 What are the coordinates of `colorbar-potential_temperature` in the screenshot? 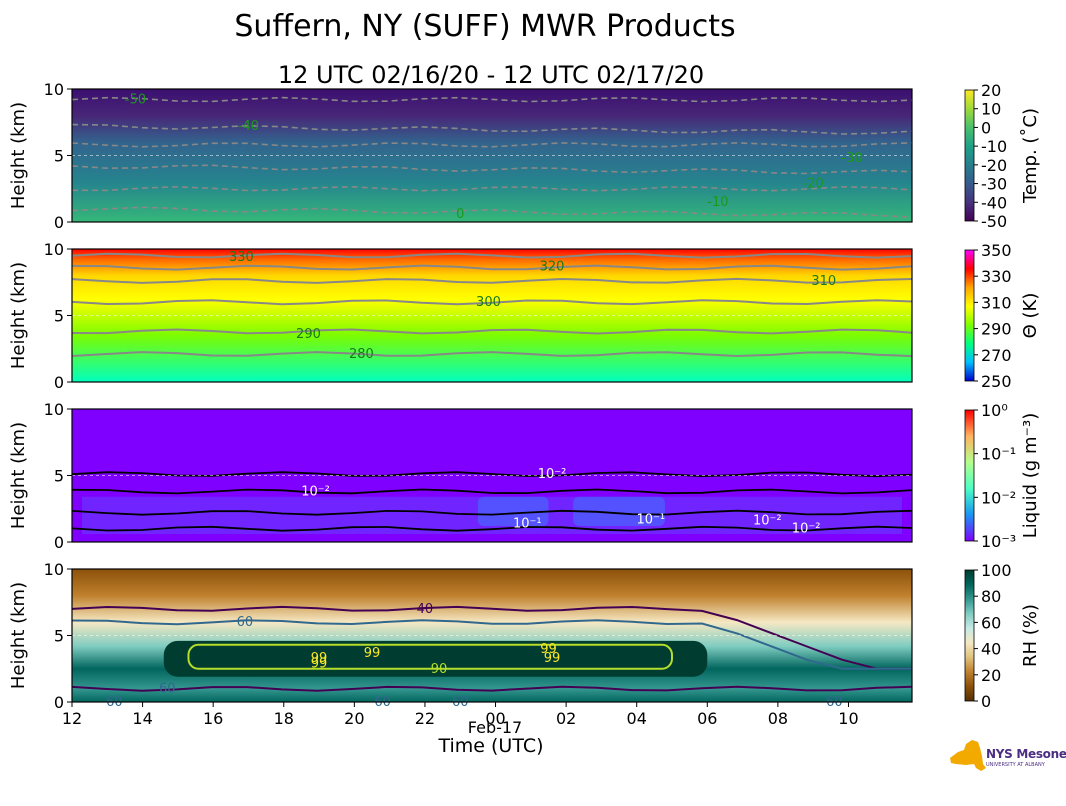 It's located at (969, 315).